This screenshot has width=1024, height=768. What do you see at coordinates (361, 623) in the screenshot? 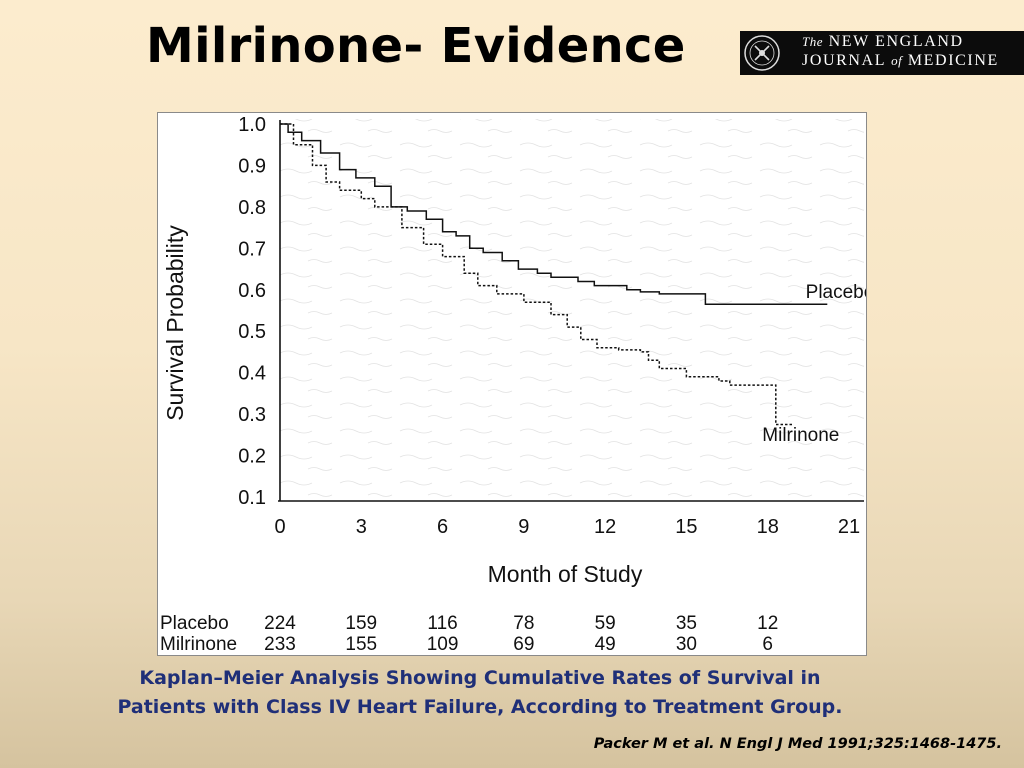
I see `at-risk-value: 159` at bounding box center [361, 623].